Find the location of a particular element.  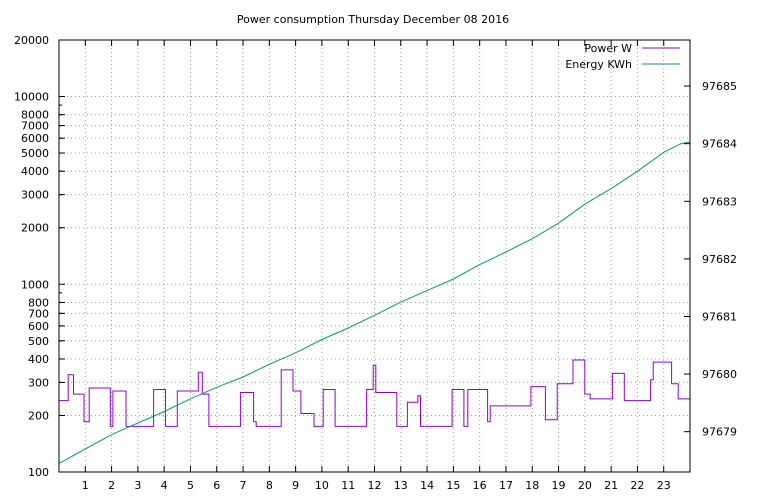

x-tick-label: 10 is located at coordinates (322, 485).